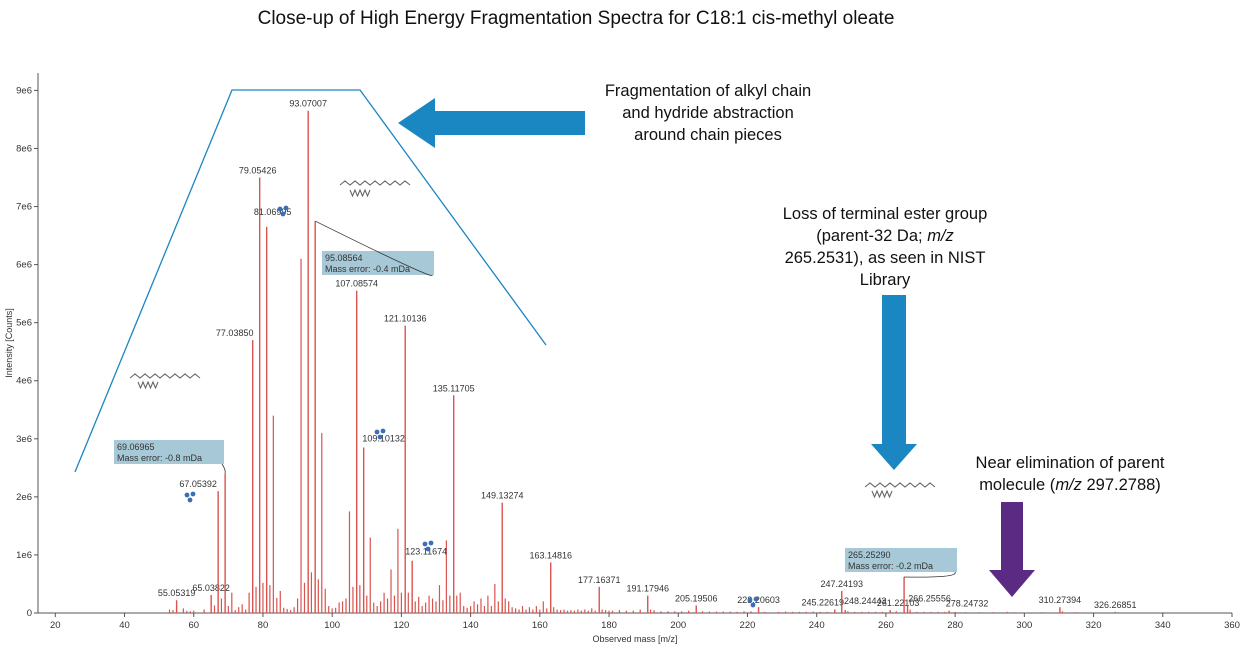  What do you see at coordinates (263, 625) in the screenshot?
I see `x-tick-label: 80` at bounding box center [263, 625].